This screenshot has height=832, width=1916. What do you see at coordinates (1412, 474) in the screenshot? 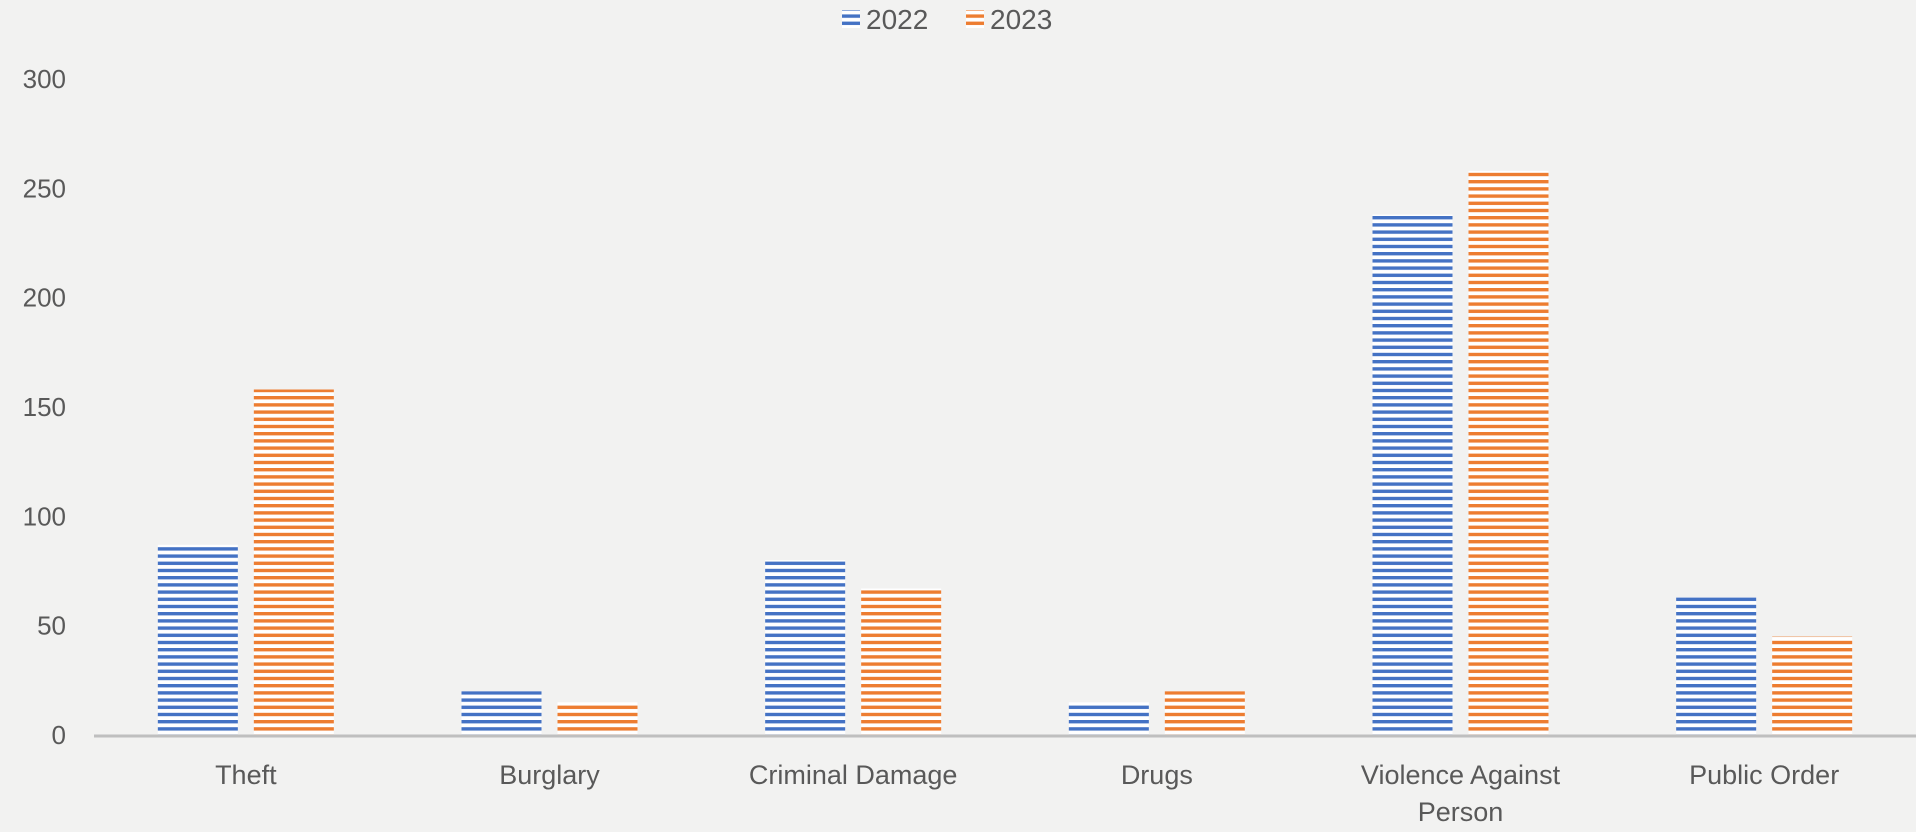
I see `bar-2022-violence-against-person` at bounding box center [1412, 474].